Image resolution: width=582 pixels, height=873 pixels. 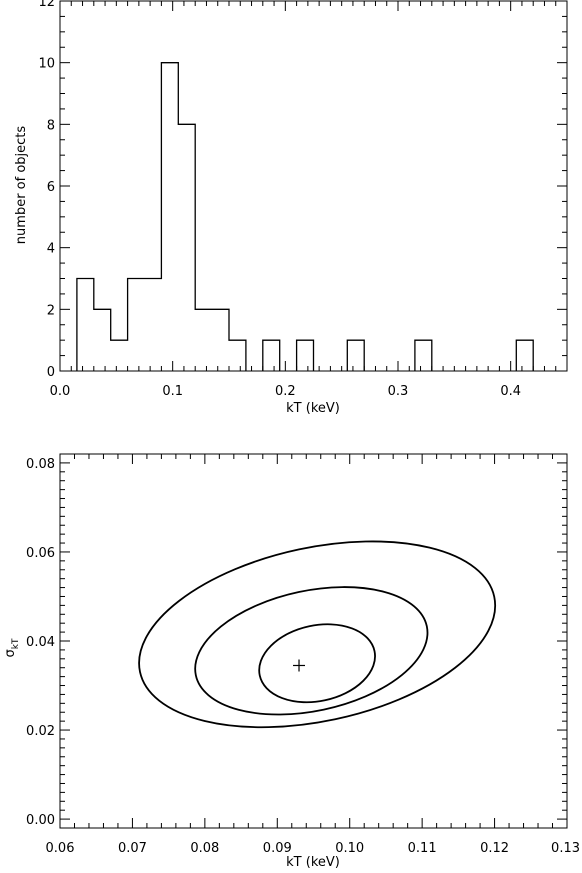 I want to click on histogram-x-tick-label: 0.2, so click(x=285, y=391).